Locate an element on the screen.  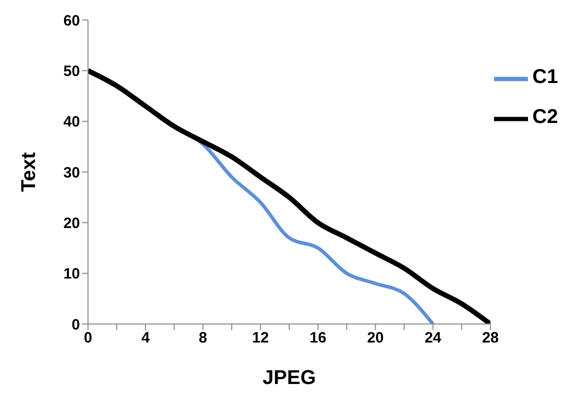
x-tick-label: 8 is located at coordinates (203, 338).